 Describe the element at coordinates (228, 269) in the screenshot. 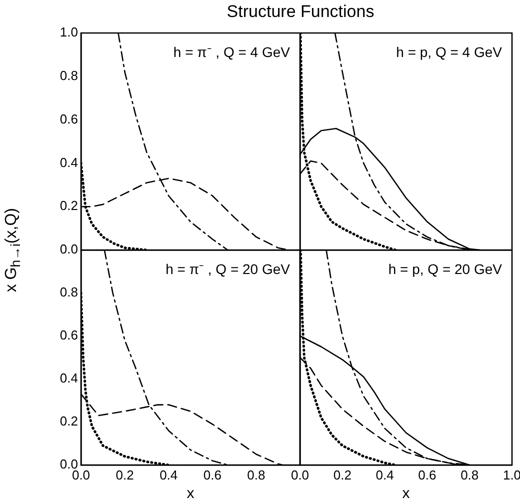

I see `annotation: h = π⁻ , Q = 20 GeV` at that location.